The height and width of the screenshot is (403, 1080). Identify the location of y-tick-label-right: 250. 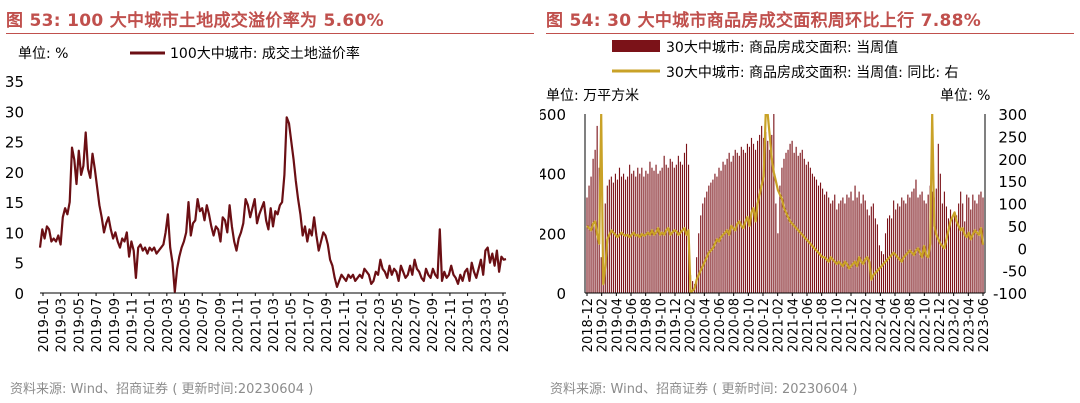
(1012, 137).